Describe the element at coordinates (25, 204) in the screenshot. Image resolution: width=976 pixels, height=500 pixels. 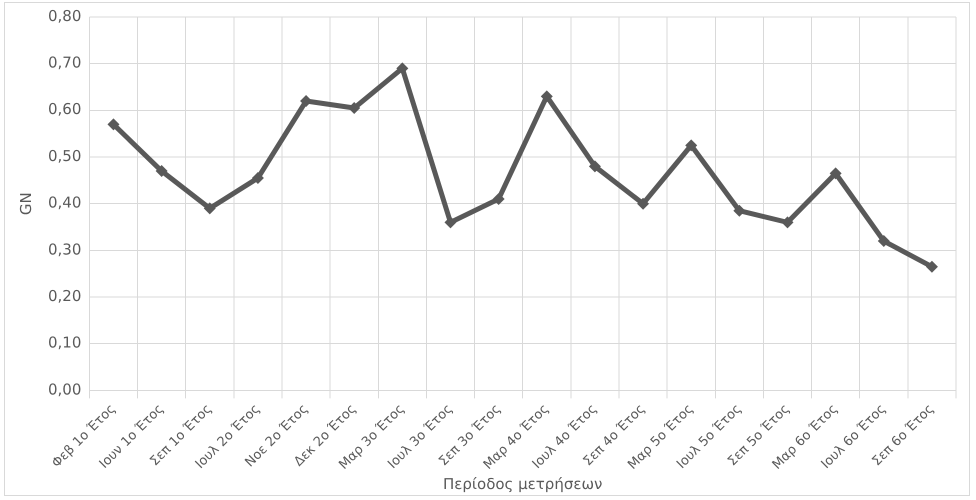
I see `y-axis-title: GN` at that location.